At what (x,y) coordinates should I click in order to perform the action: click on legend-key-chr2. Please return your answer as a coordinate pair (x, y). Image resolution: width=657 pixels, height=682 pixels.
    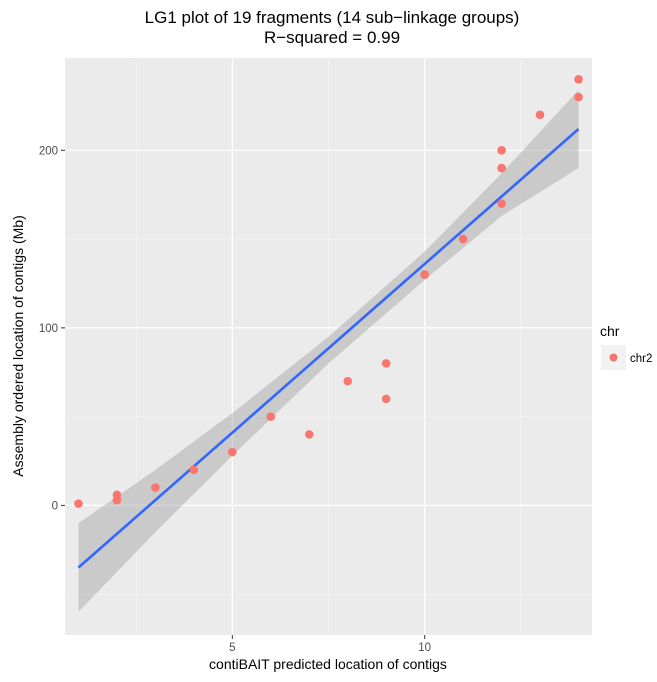
    Looking at the image, I should click on (613, 357).